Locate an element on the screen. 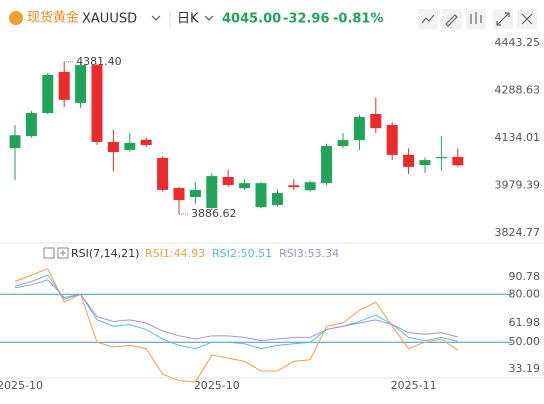  period: 日K is located at coordinates (188, 19).